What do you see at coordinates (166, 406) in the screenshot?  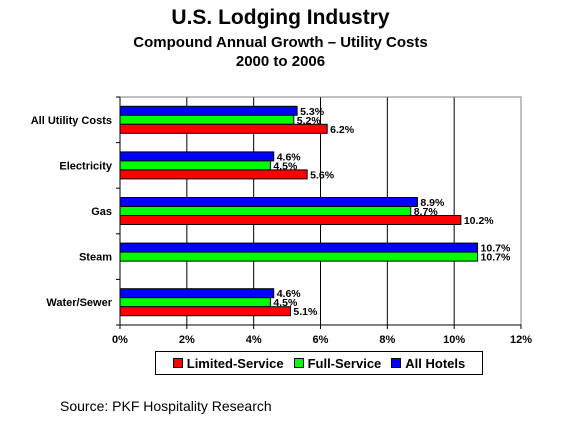 I see `source-note: Source: PKF Hospitality Research` at bounding box center [166, 406].